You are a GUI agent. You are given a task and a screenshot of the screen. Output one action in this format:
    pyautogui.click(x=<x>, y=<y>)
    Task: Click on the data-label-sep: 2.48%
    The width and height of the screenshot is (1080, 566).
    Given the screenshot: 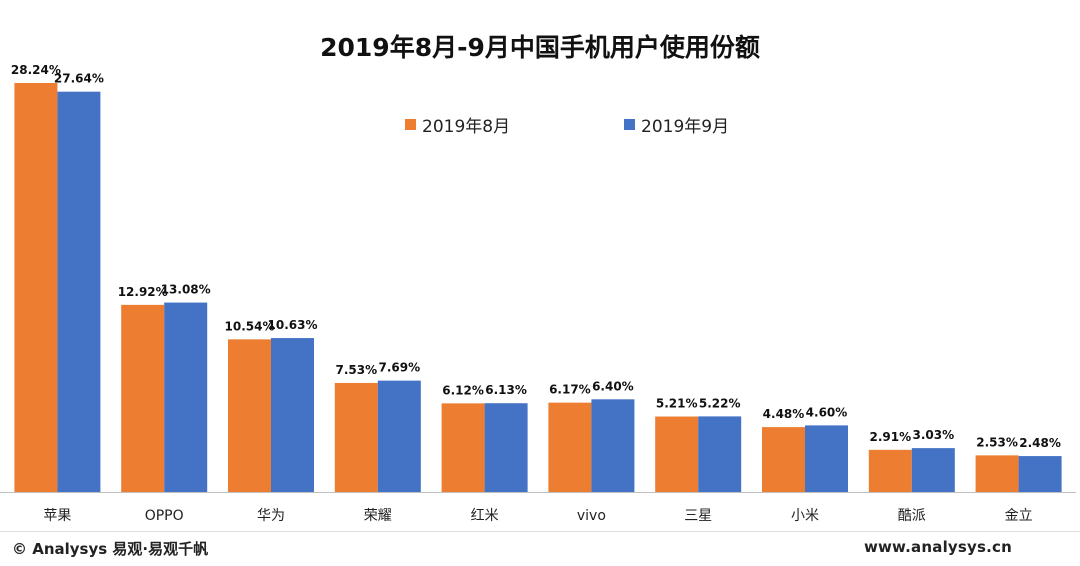 What is the action you would take?
    pyautogui.click(x=1040, y=443)
    